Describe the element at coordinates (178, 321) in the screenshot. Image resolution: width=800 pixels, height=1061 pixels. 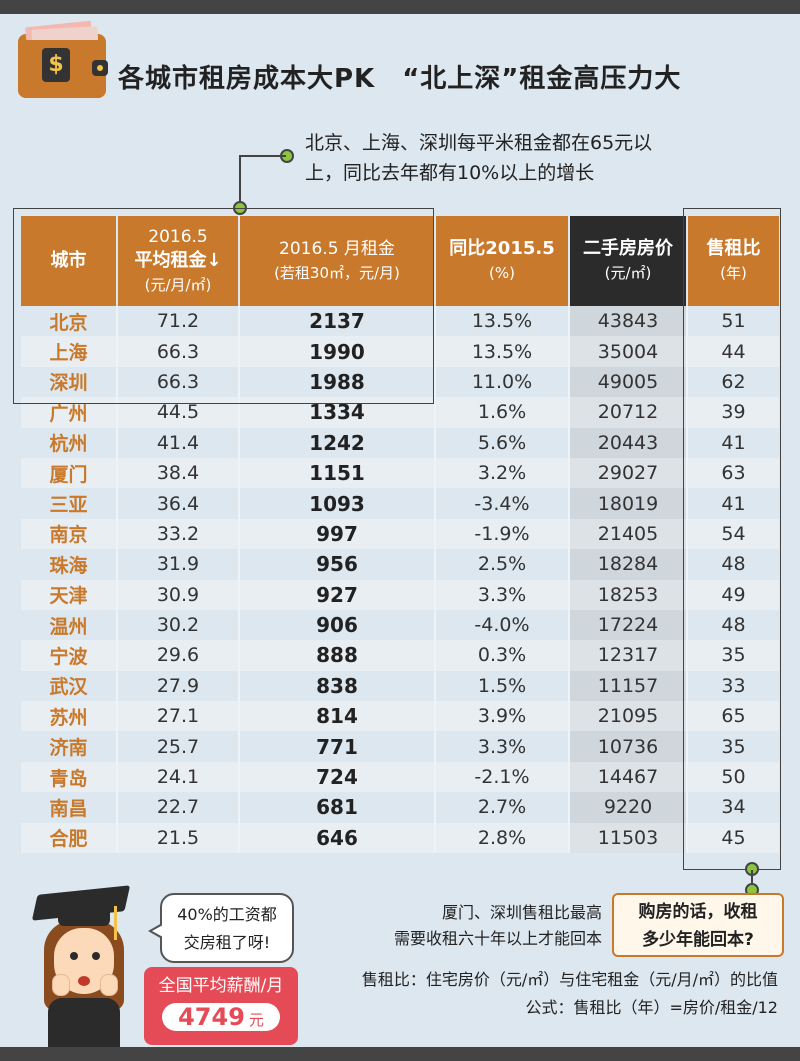
I see `cell-avg-rent: 71.2` at that location.